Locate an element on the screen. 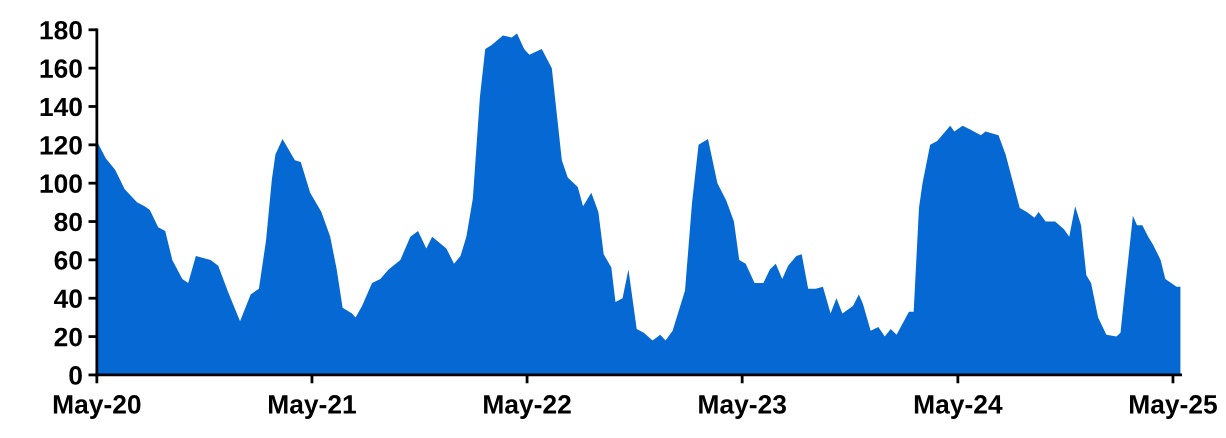 This screenshot has width=1226, height=438. x-tick-label: May-21 is located at coordinates (312, 407).